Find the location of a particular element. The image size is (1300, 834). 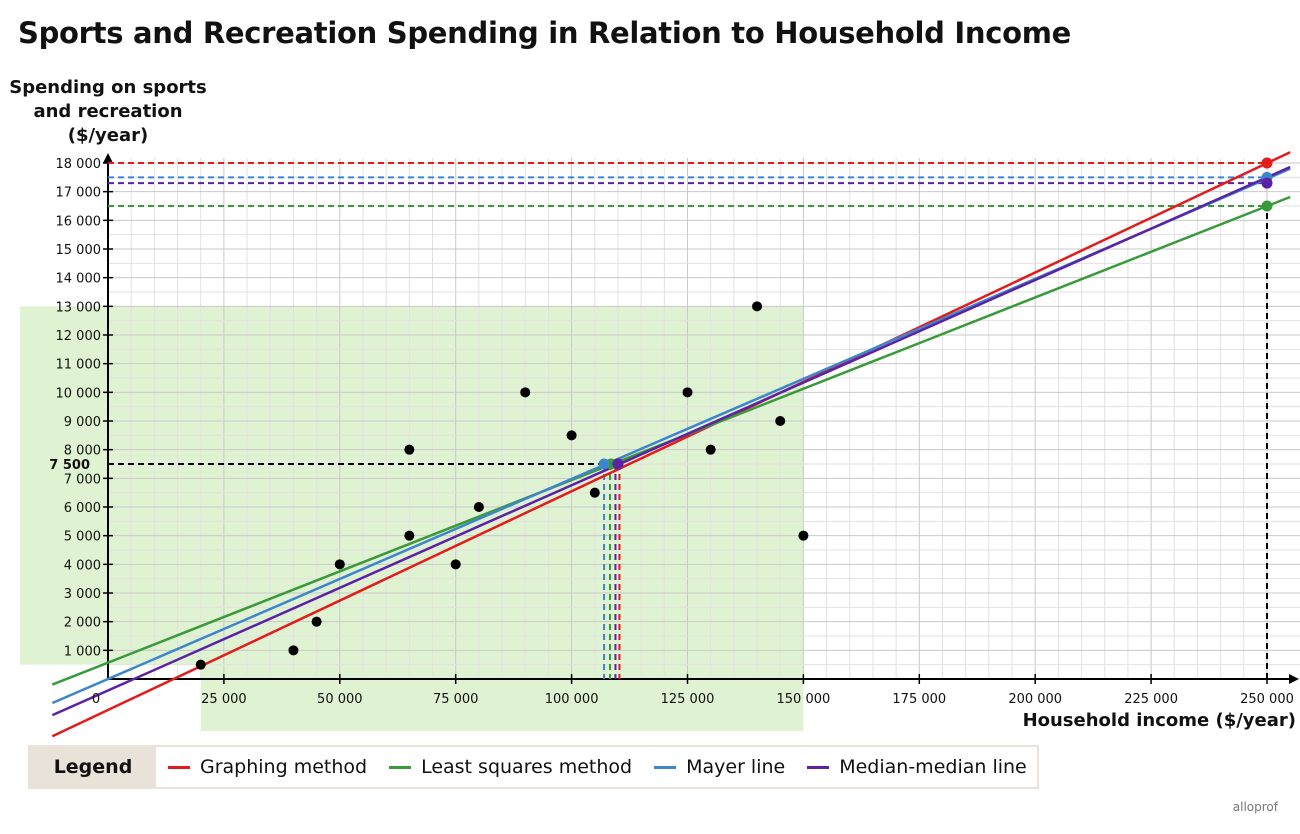

y-tick-label: 6 000 is located at coordinates (82, 508).